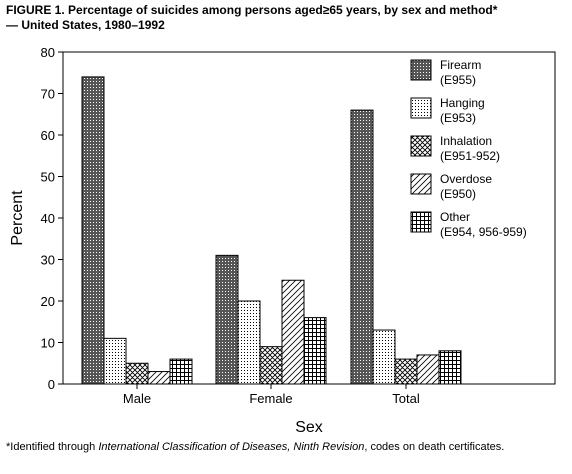 The height and width of the screenshot is (474, 572). I want to click on legend-swatch-inhalation, so click(421, 146).